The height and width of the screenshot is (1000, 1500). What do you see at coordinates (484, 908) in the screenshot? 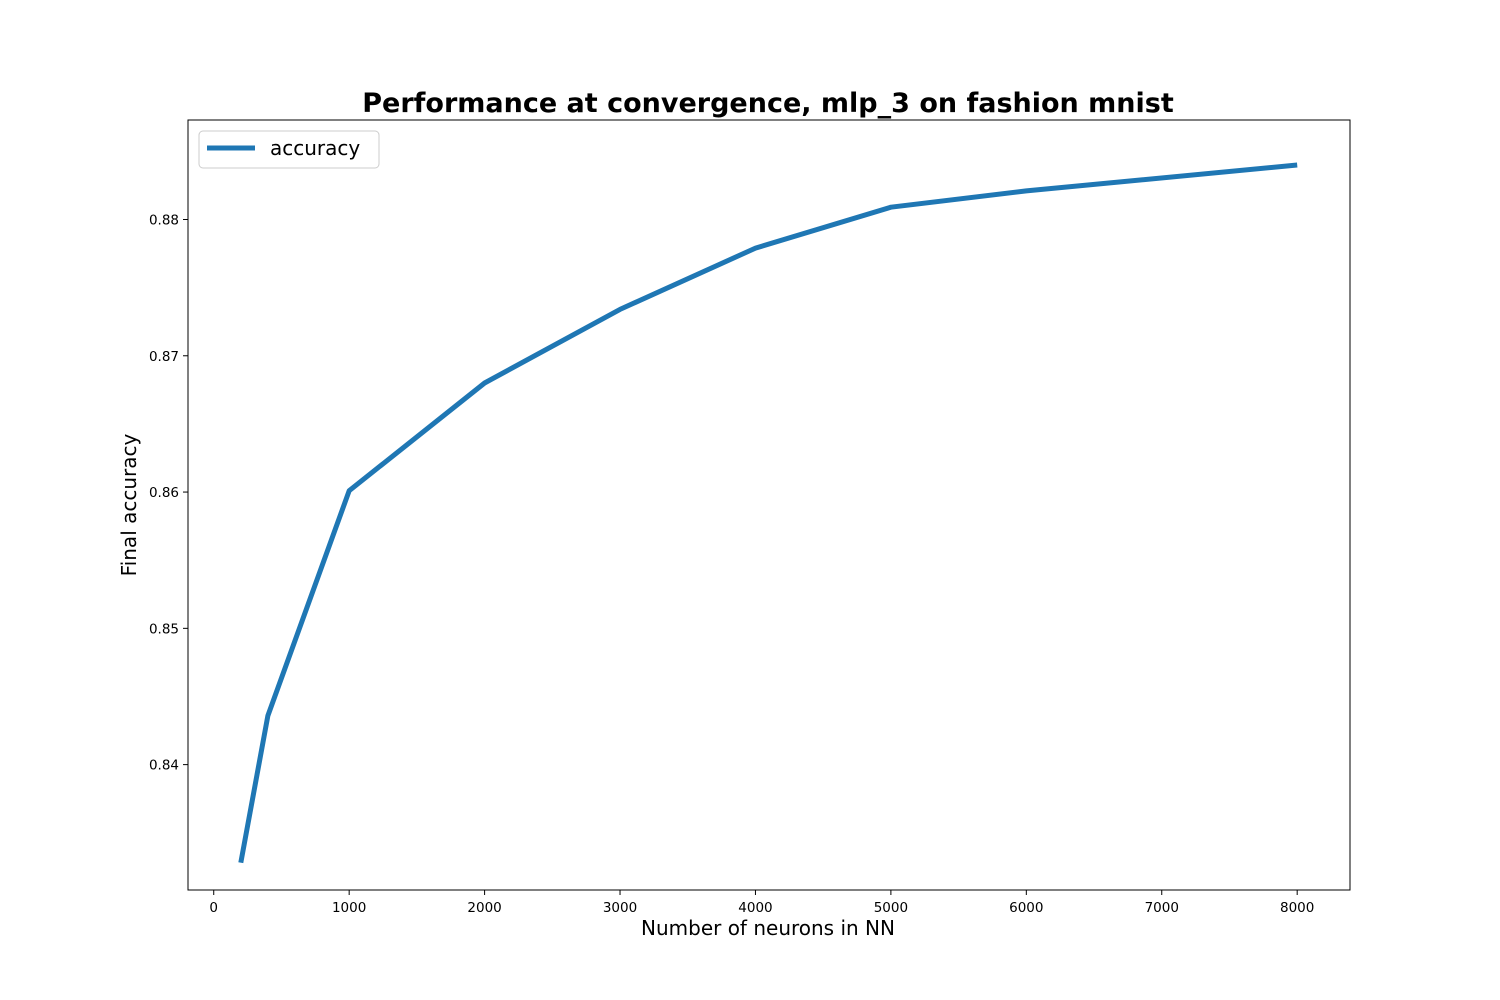
I see `x-tick-label: 2000` at bounding box center [484, 908].